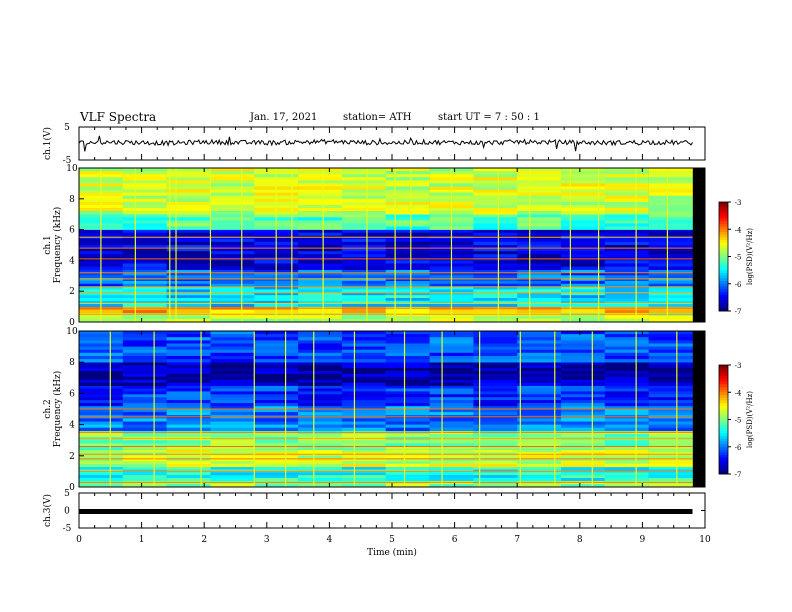 The height and width of the screenshot is (612, 792). I want to click on y-tick-label: 2, so click(72, 292).